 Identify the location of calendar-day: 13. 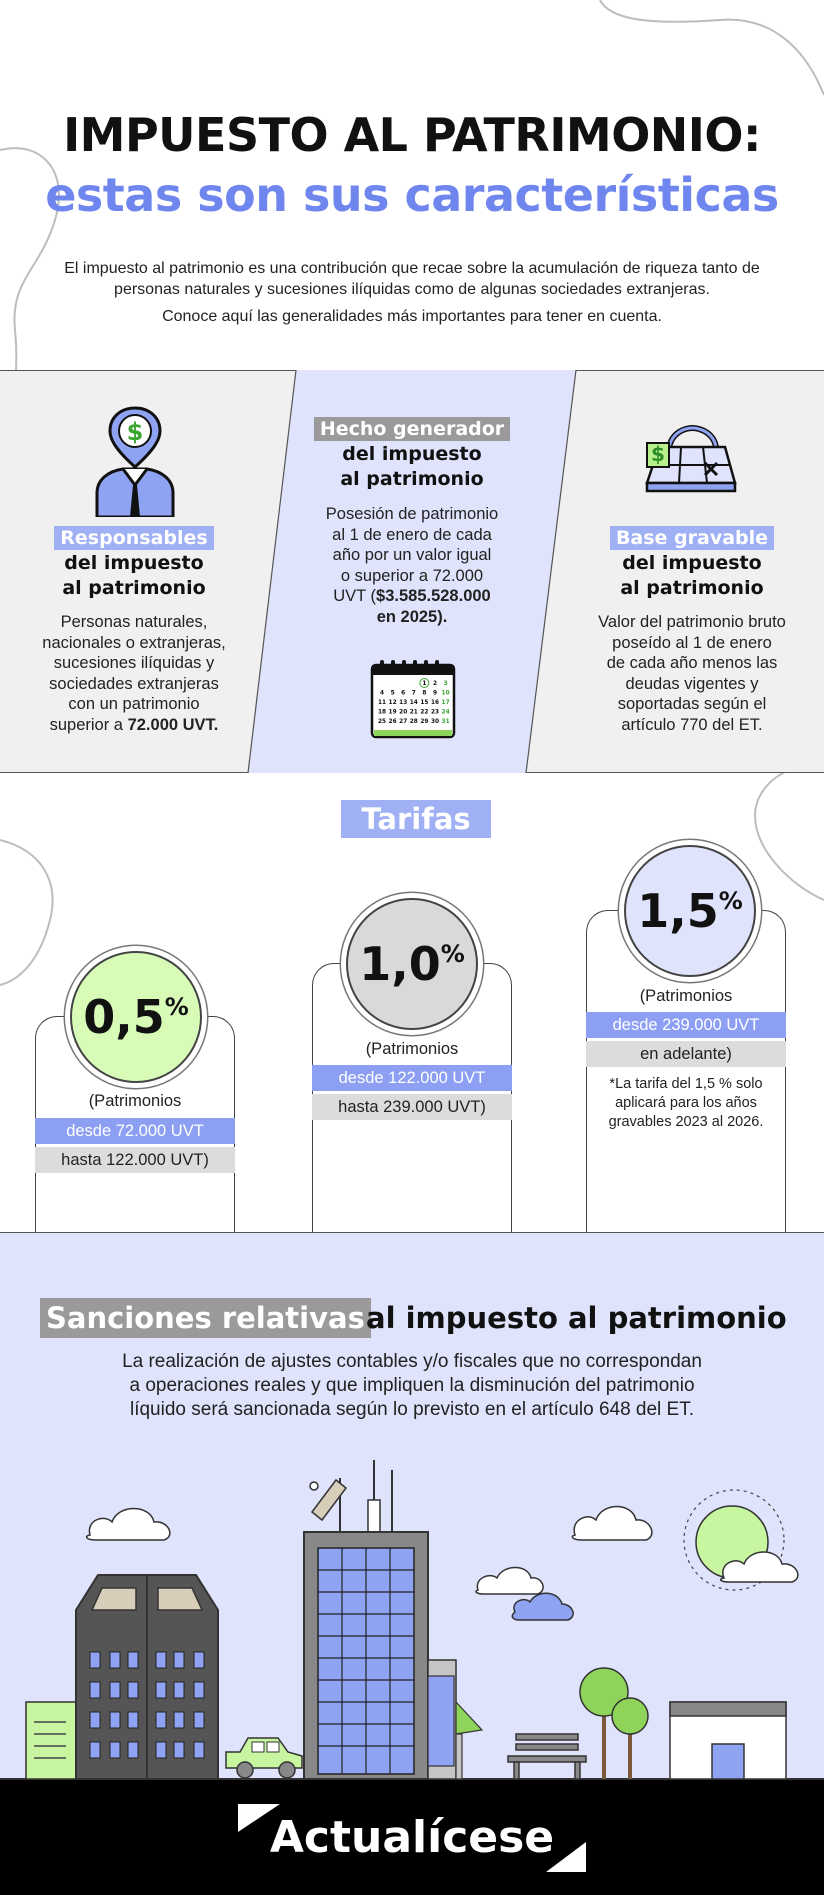
(403, 703).